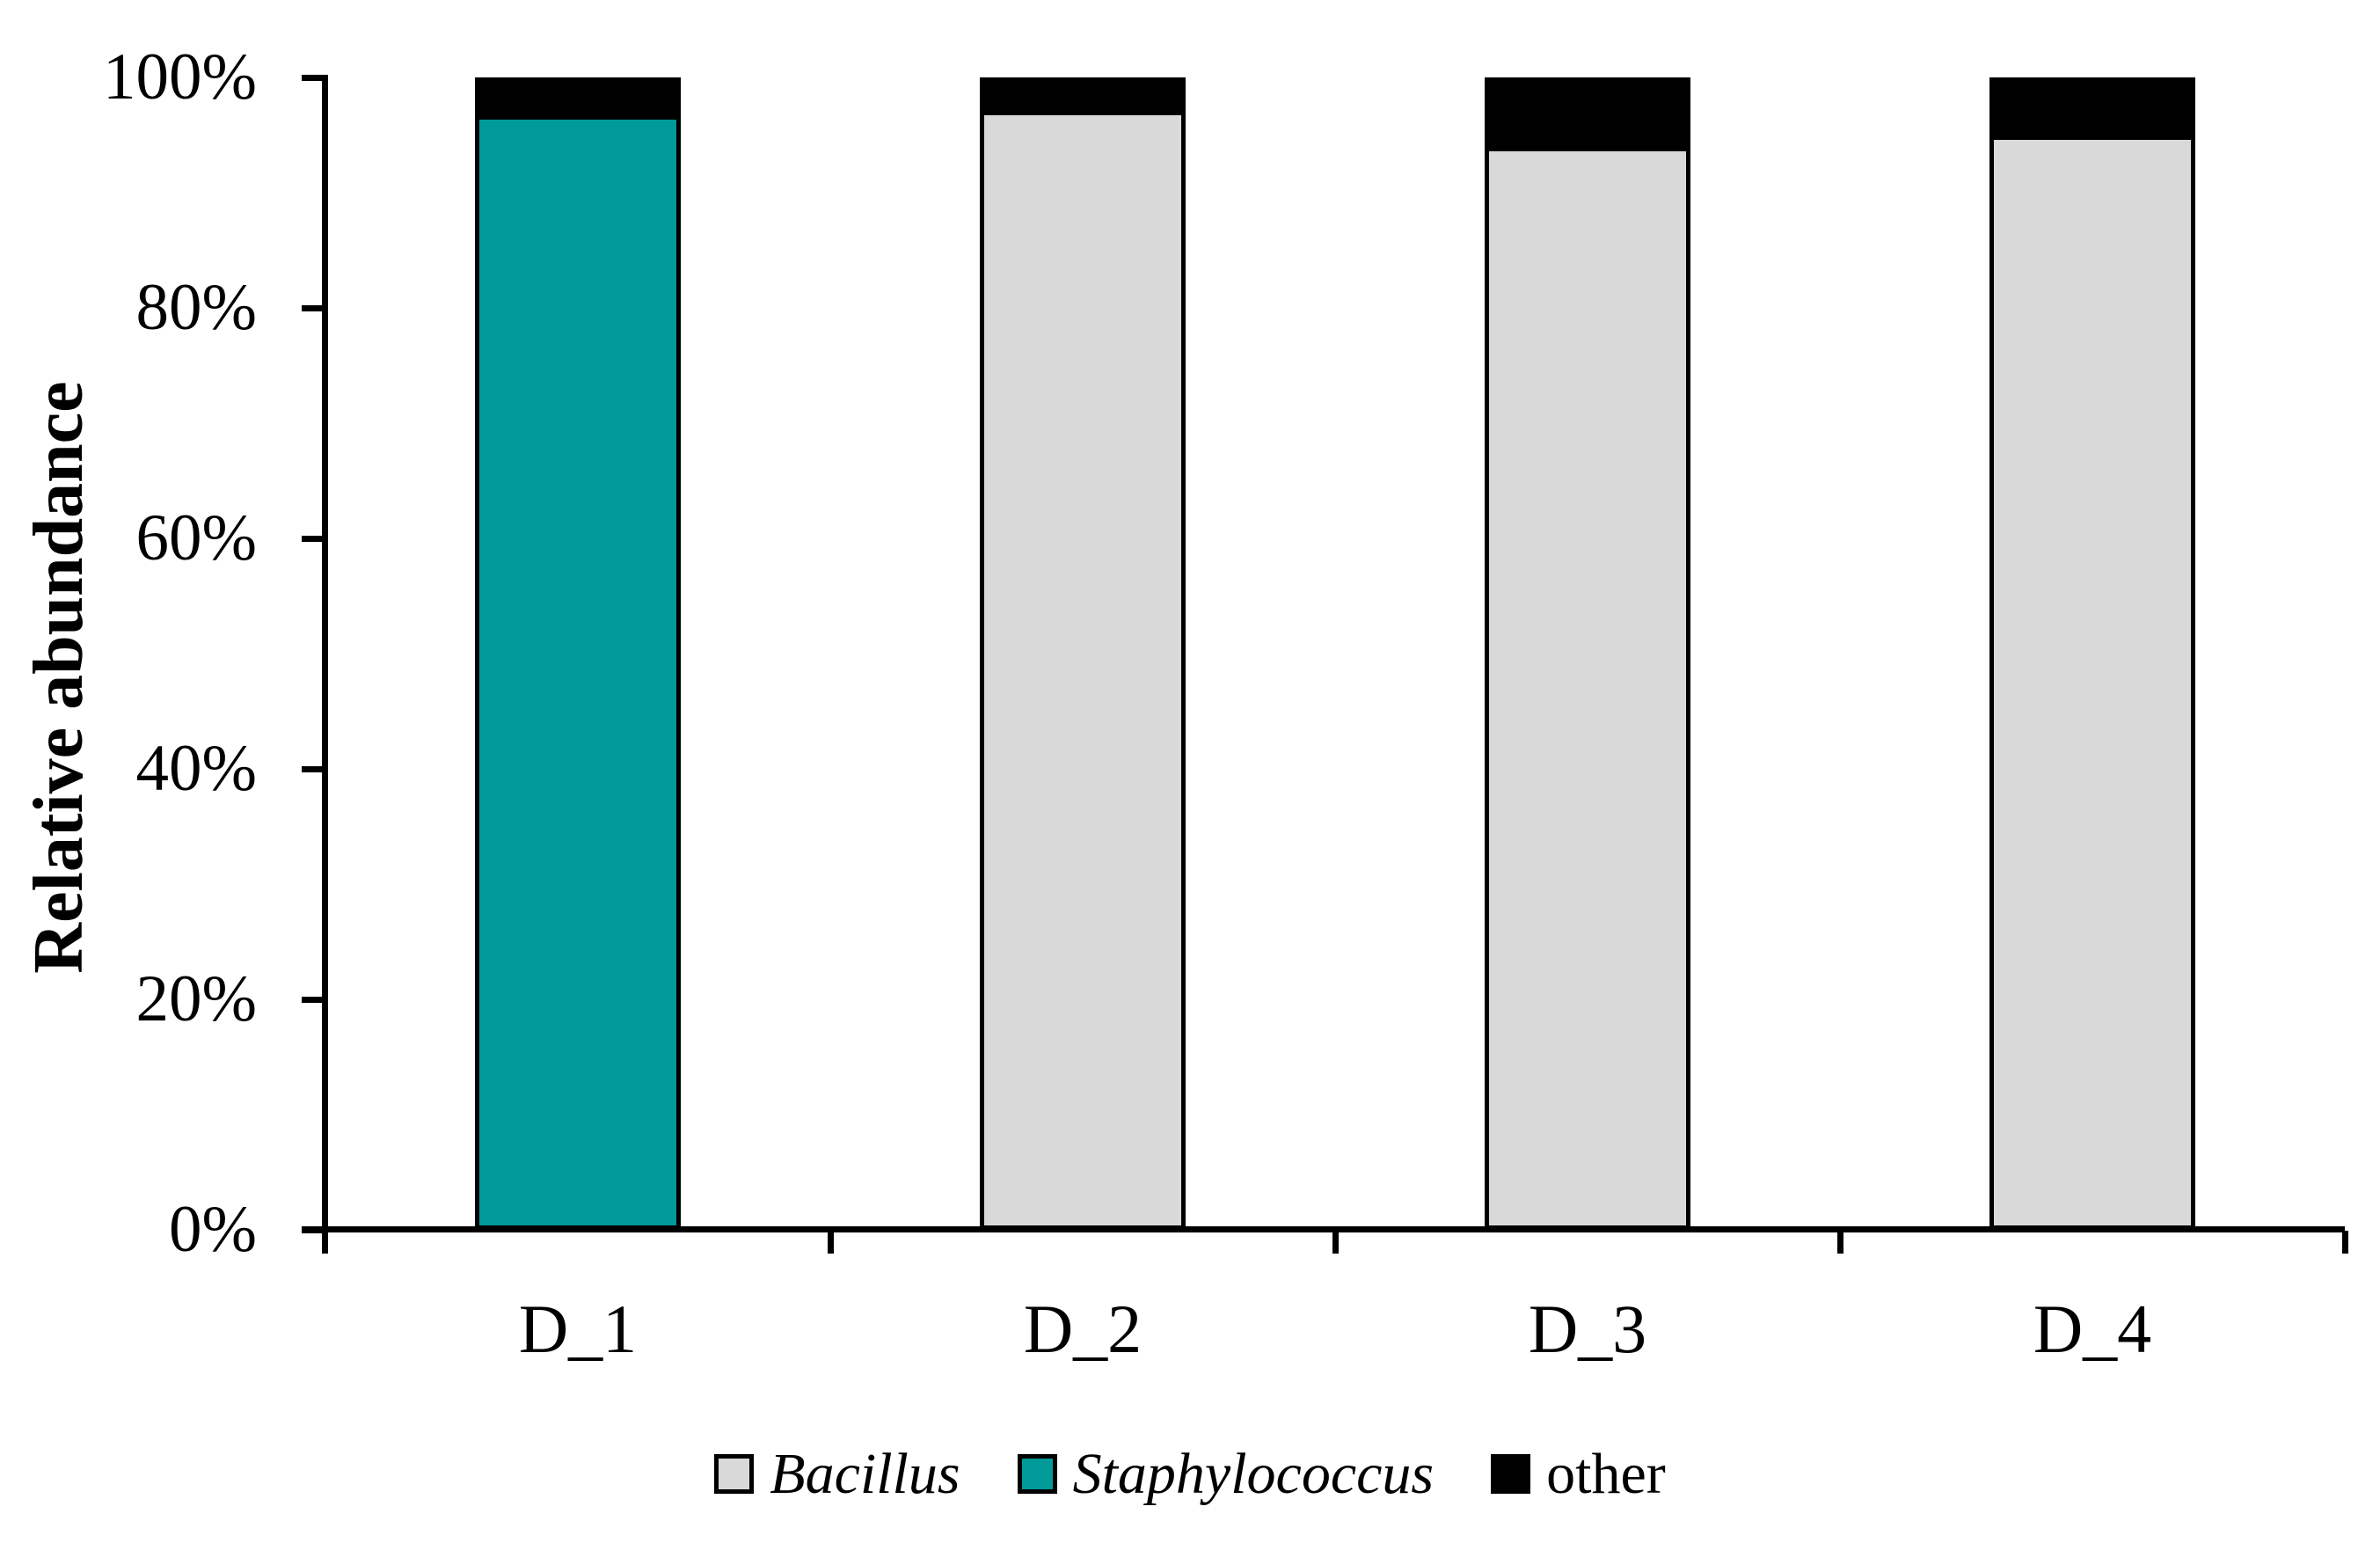 This screenshot has height=1543, width=2380. I want to click on legend-swatch-staphylococcus, so click(1037, 1474).